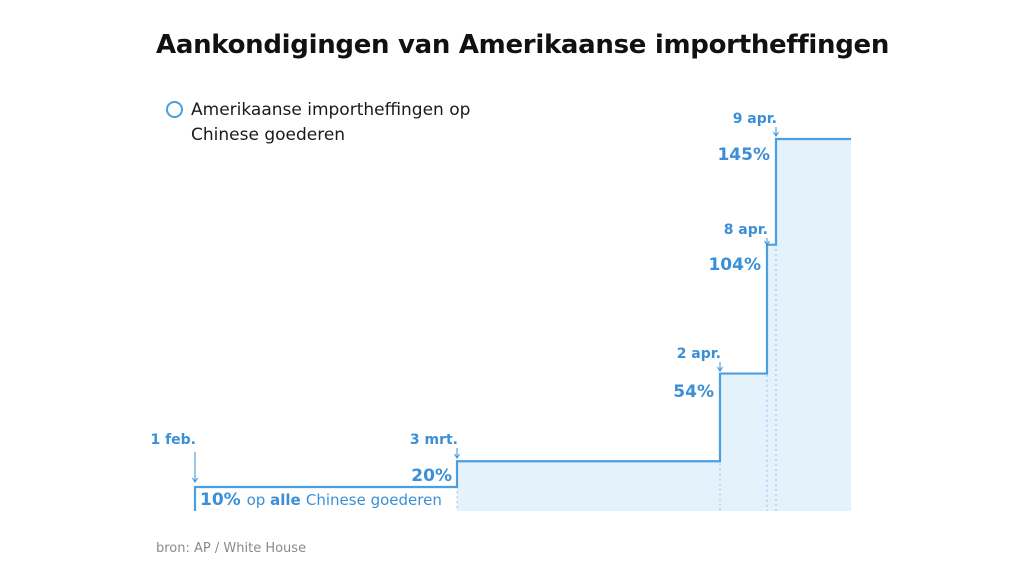 The height and width of the screenshot is (576, 1024). I want to click on date-label: 2 apr., so click(699, 354).